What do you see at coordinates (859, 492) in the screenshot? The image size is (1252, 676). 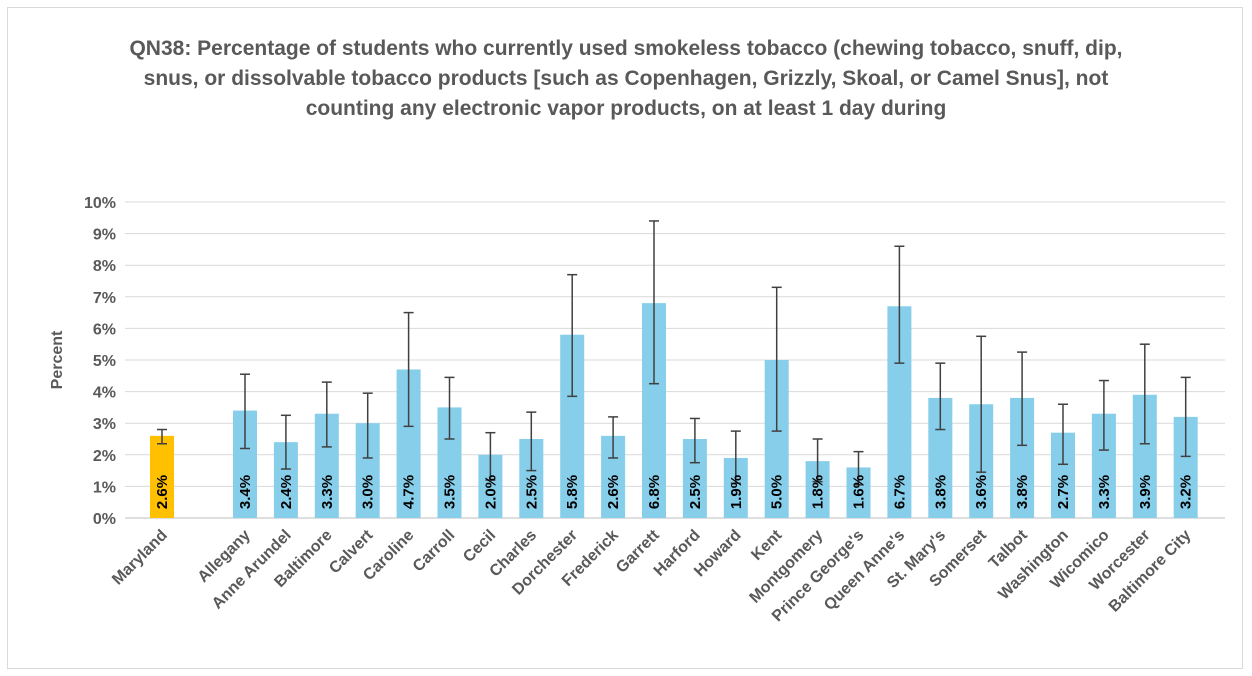 I see `data-label: 1.6%` at bounding box center [859, 492].